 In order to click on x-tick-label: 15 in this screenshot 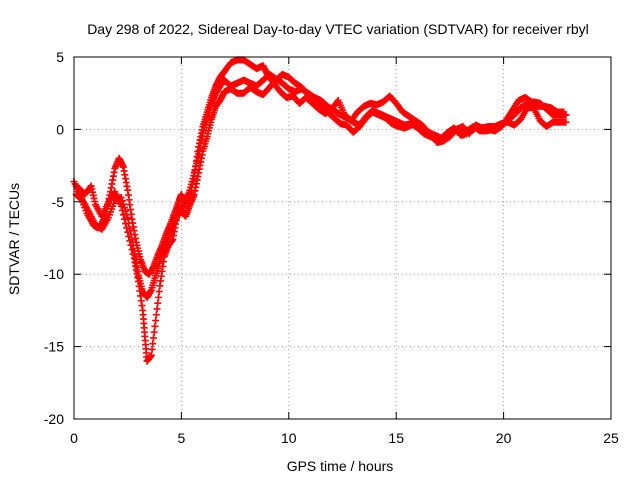, I will do `click(396, 438)`.